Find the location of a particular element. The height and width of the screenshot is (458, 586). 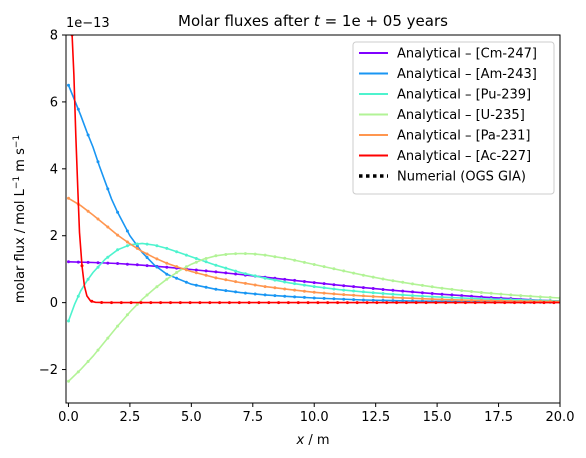

y-tick-label: −2 is located at coordinates (48, 370).